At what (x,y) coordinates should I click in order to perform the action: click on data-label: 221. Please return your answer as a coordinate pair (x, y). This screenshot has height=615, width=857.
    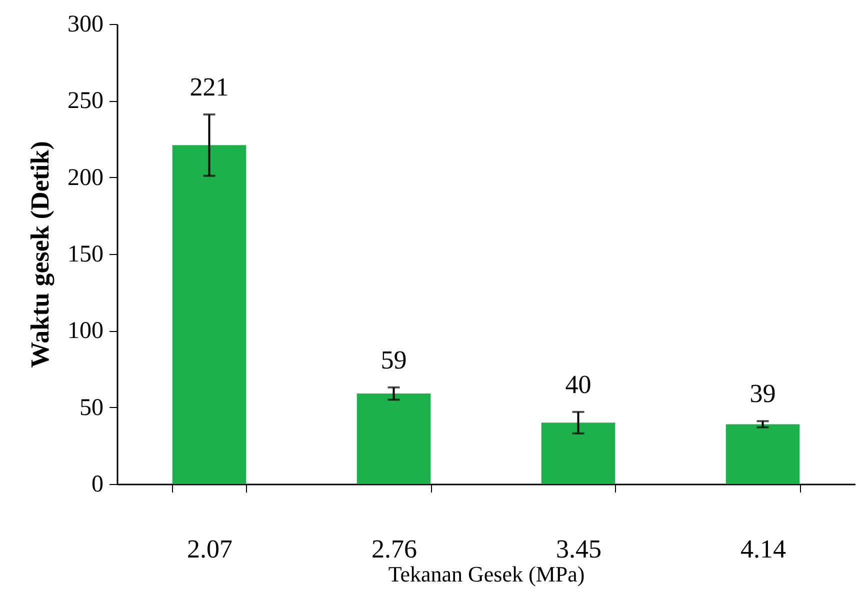
    Looking at the image, I should click on (209, 87).